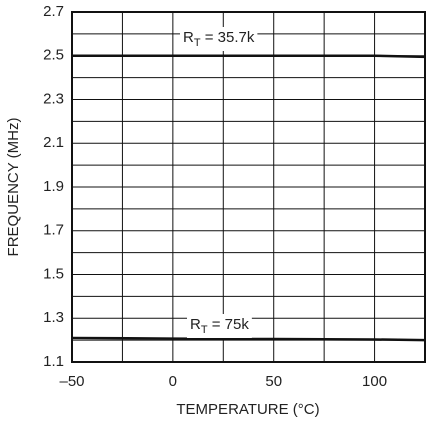 The width and height of the screenshot is (435, 422). Describe the element at coordinates (247, 409) in the screenshot. I see `x-axis-title: TEMPERATURE (°C)` at that location.